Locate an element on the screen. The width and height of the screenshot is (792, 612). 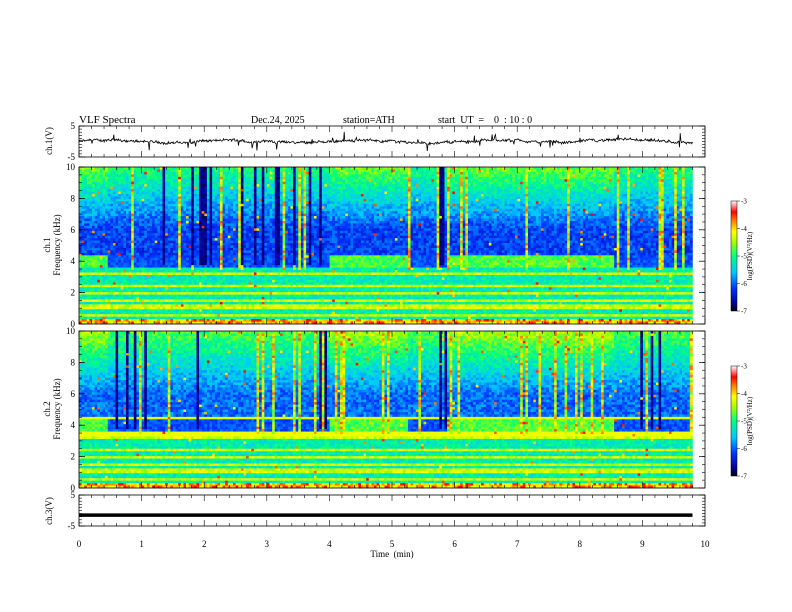
ch1-waveform-tick-label: -5 is located at coordinates (72, 157).